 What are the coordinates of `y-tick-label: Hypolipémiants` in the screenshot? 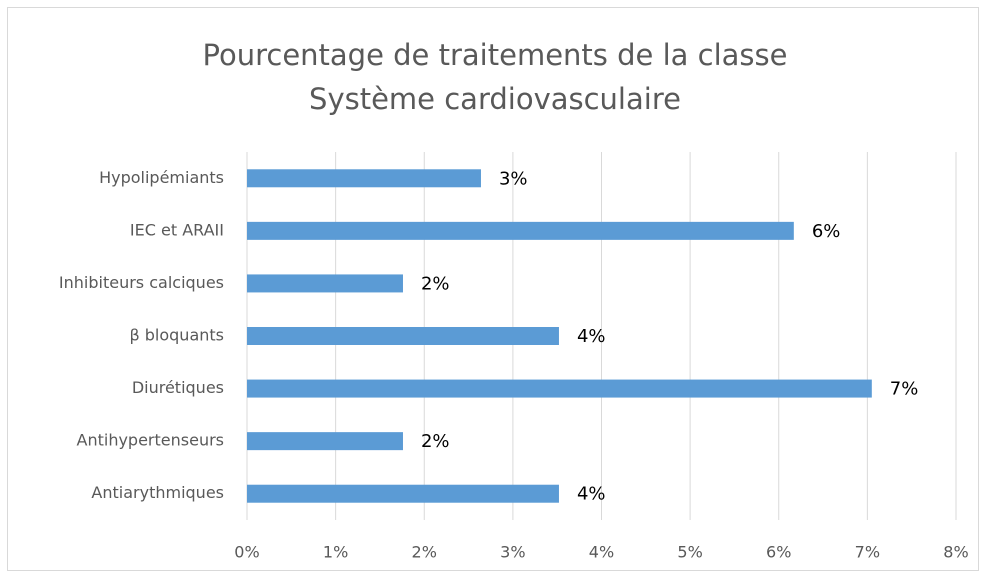 It's located at (161, 177).